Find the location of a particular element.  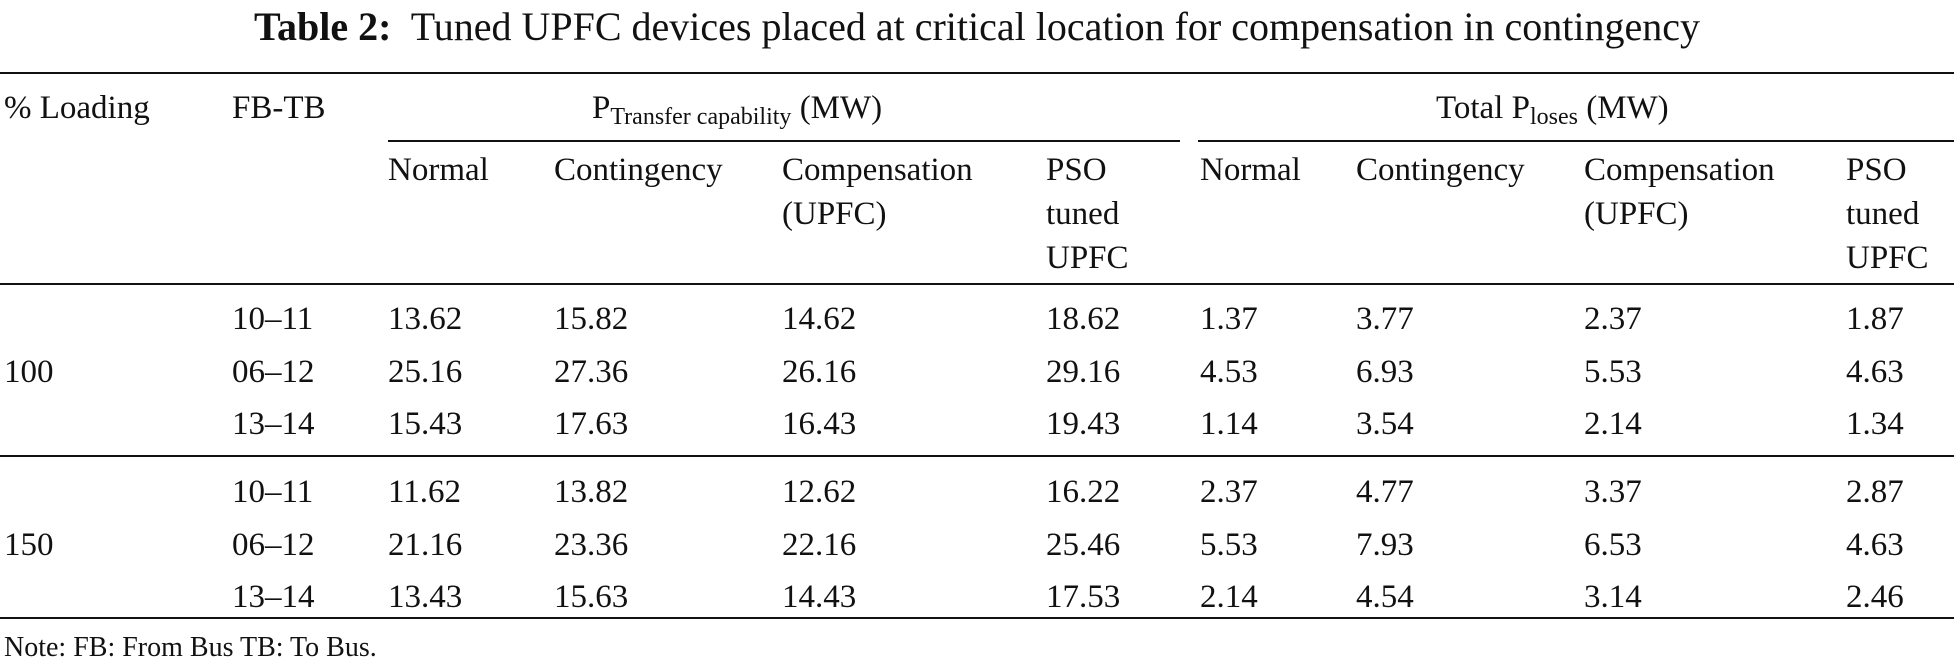

cell-transfer-pso: 19.43 is located at coordinates (1083, 424).